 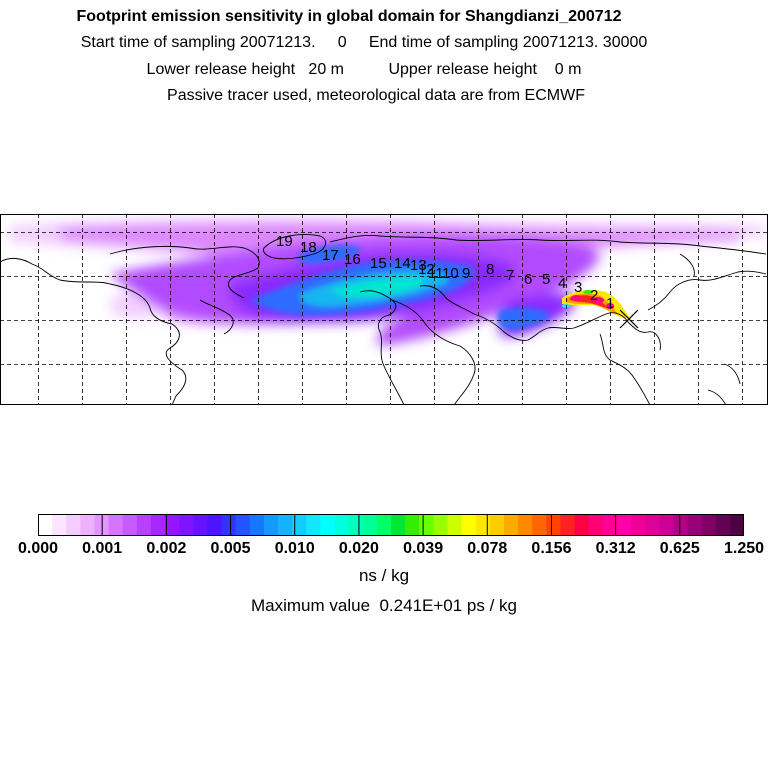 What do you see at coordinates (629, 319) in the screenshot?
I see `receptor-marker-icon` at bounding box center [629, 319].